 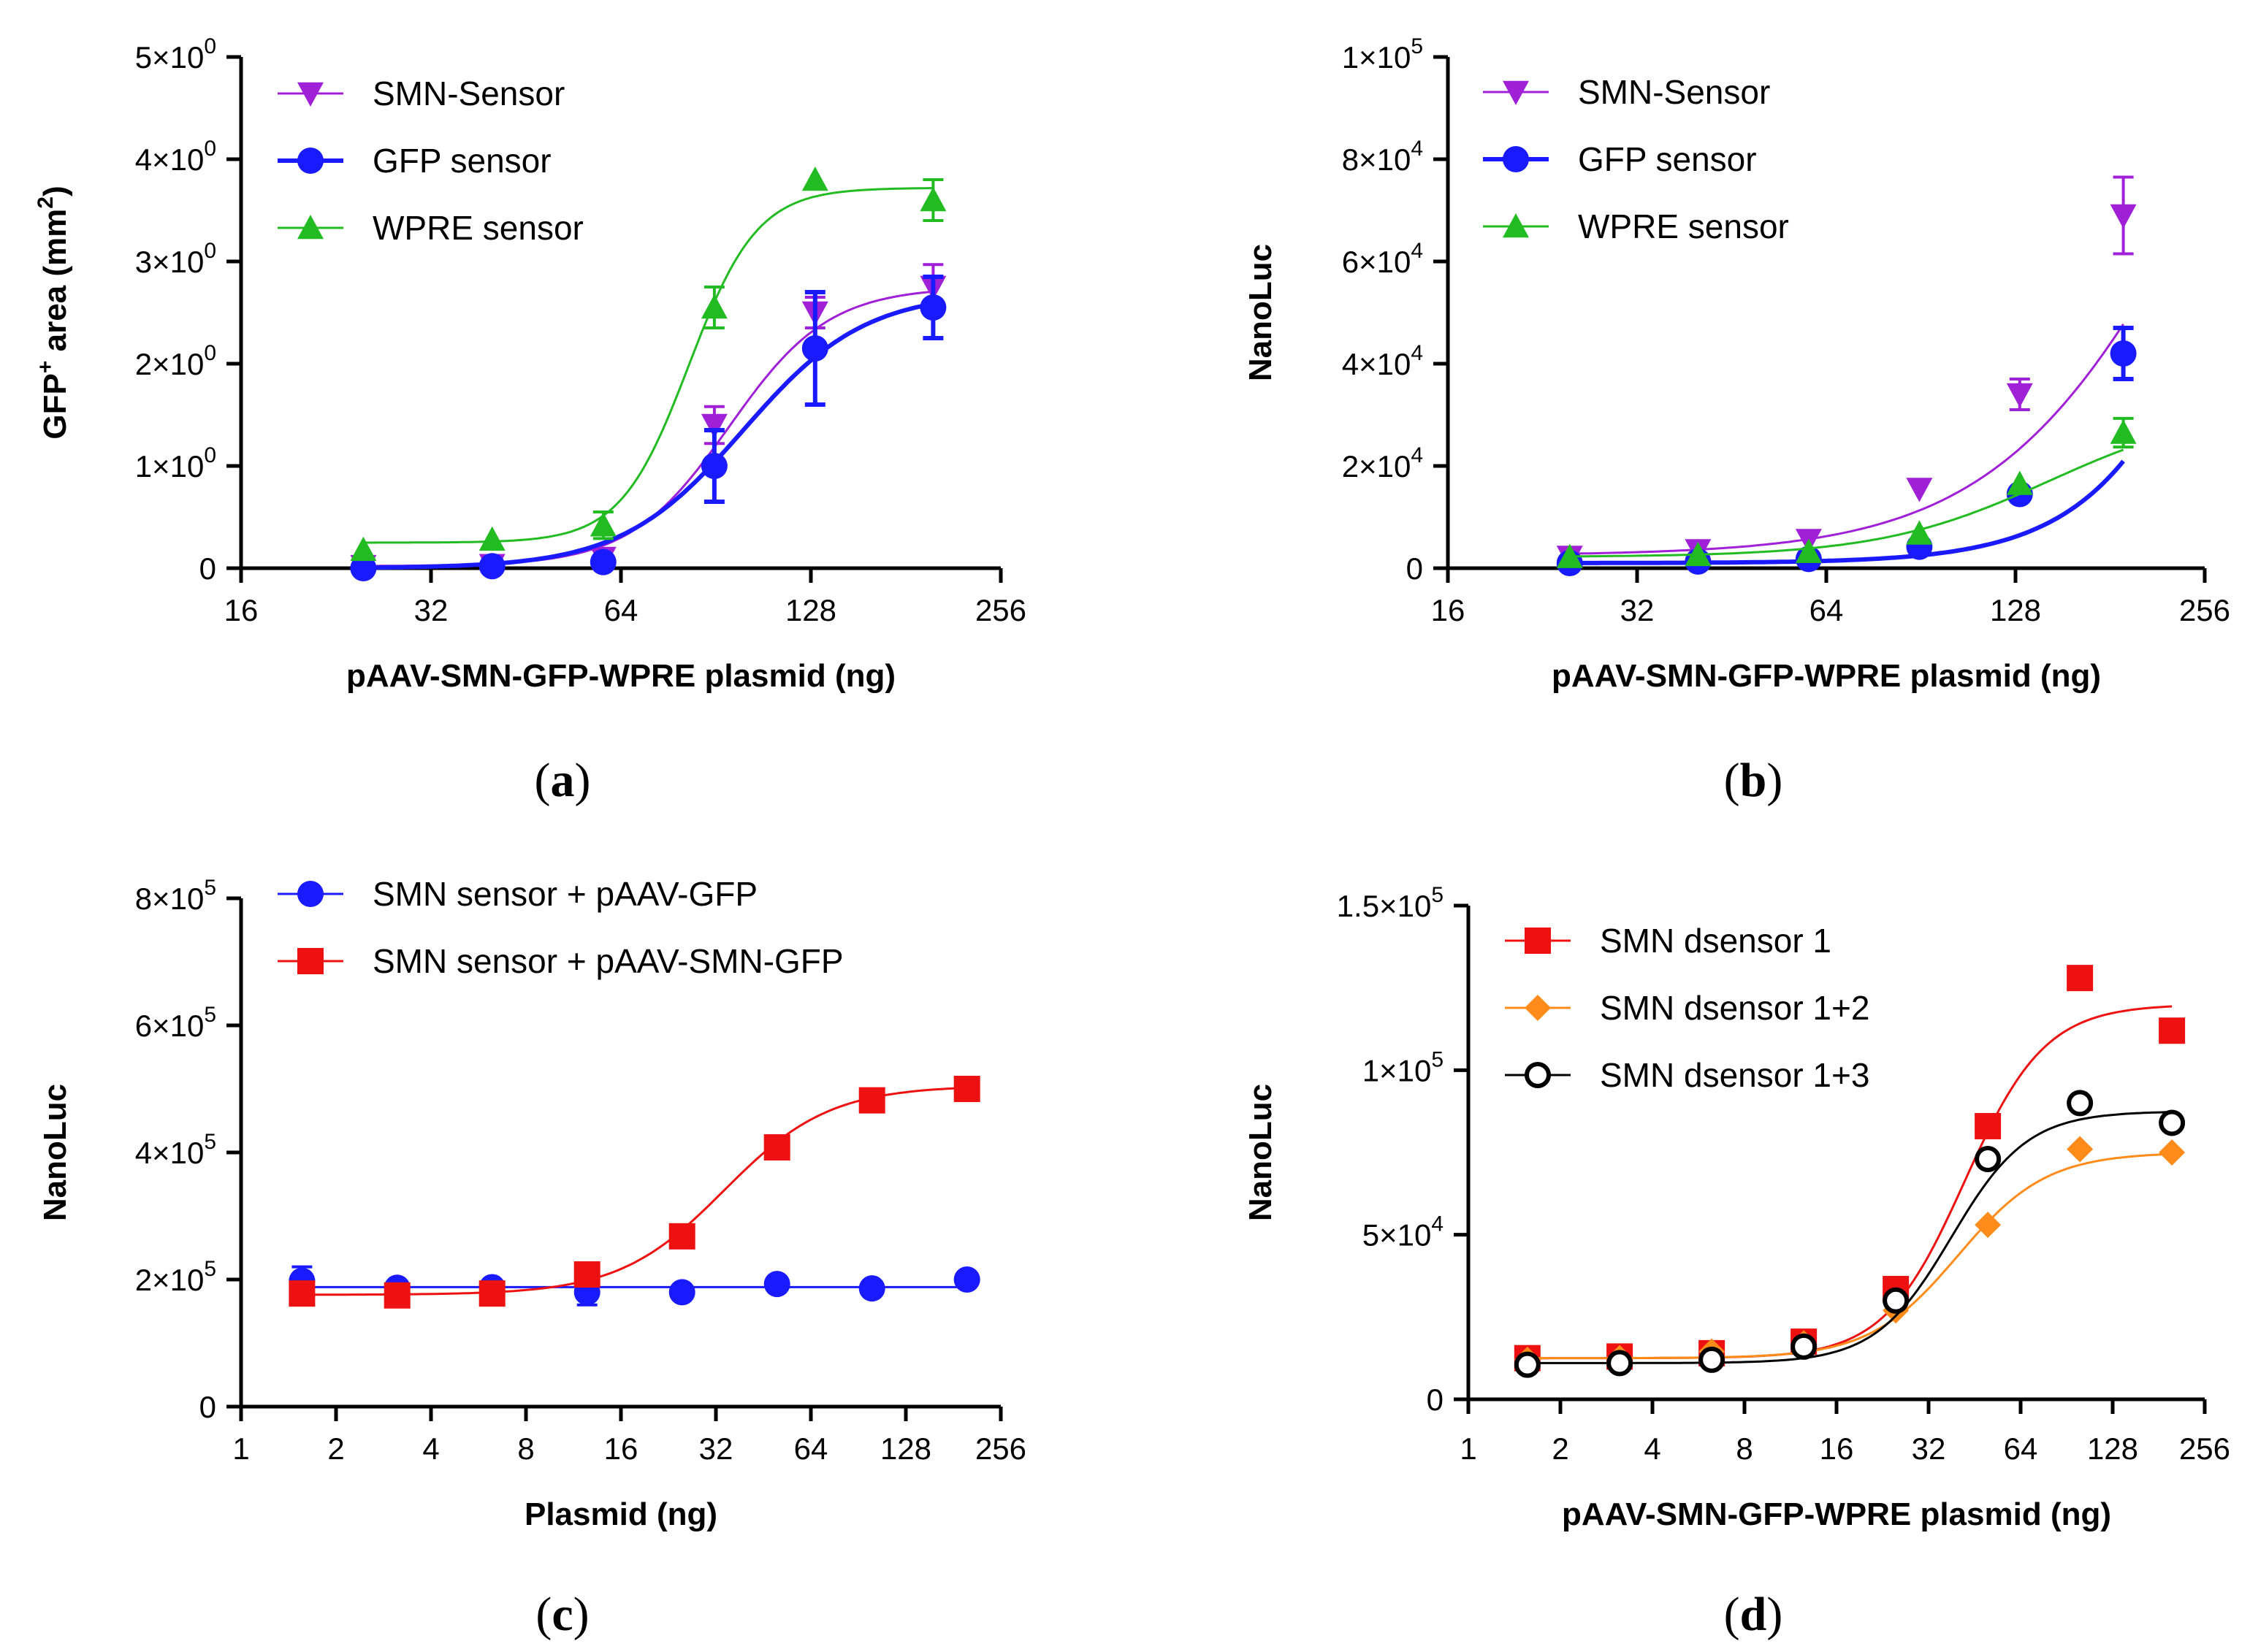 I want to click on x-tick-label: 1, so click(x=240, y=1448).